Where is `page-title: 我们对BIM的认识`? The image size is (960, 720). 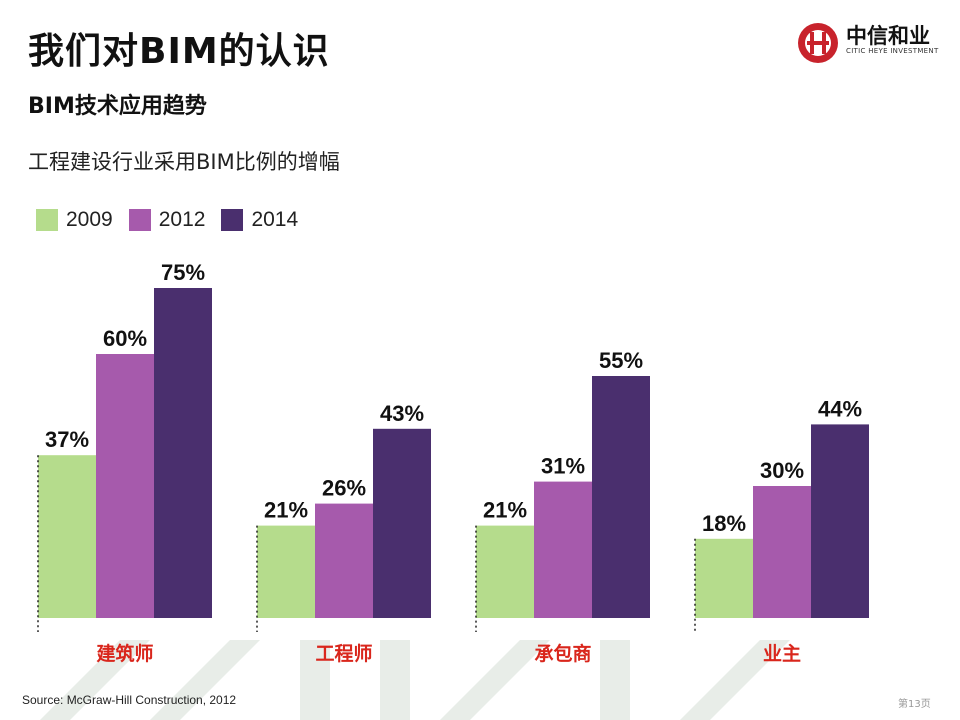
page-title: 我们对BIM的认识 is located at coordinates (179, 51).